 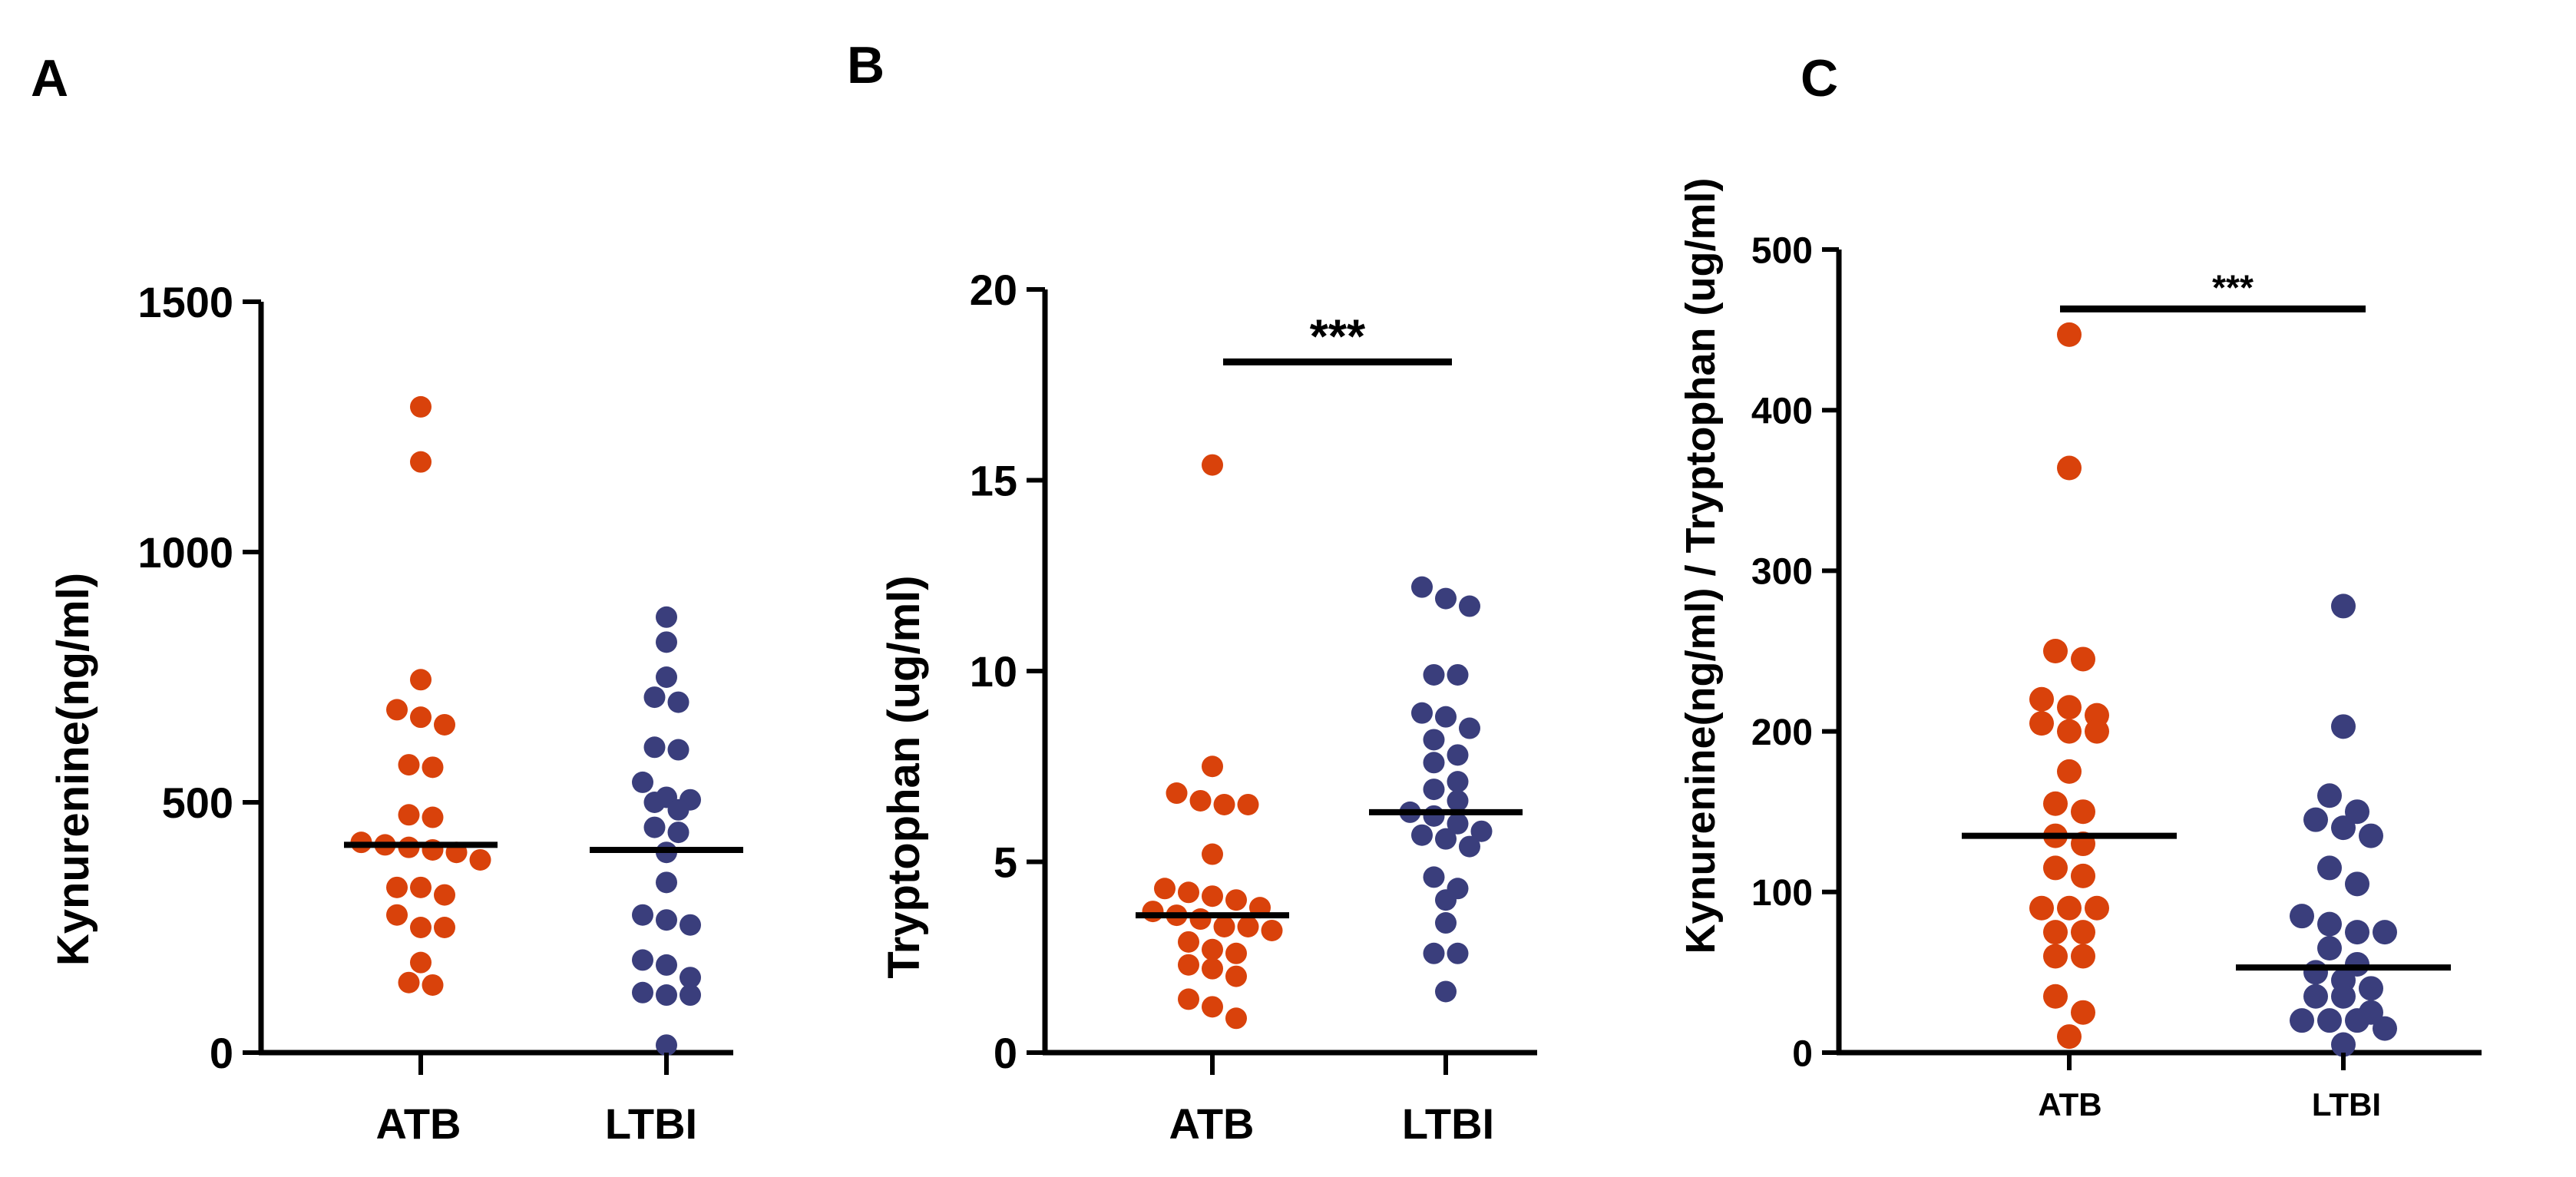 What do you see at coordinates (994, 481) in the screenshot?
I see `y-tick-label: 15` at bounding box center [994, 481].